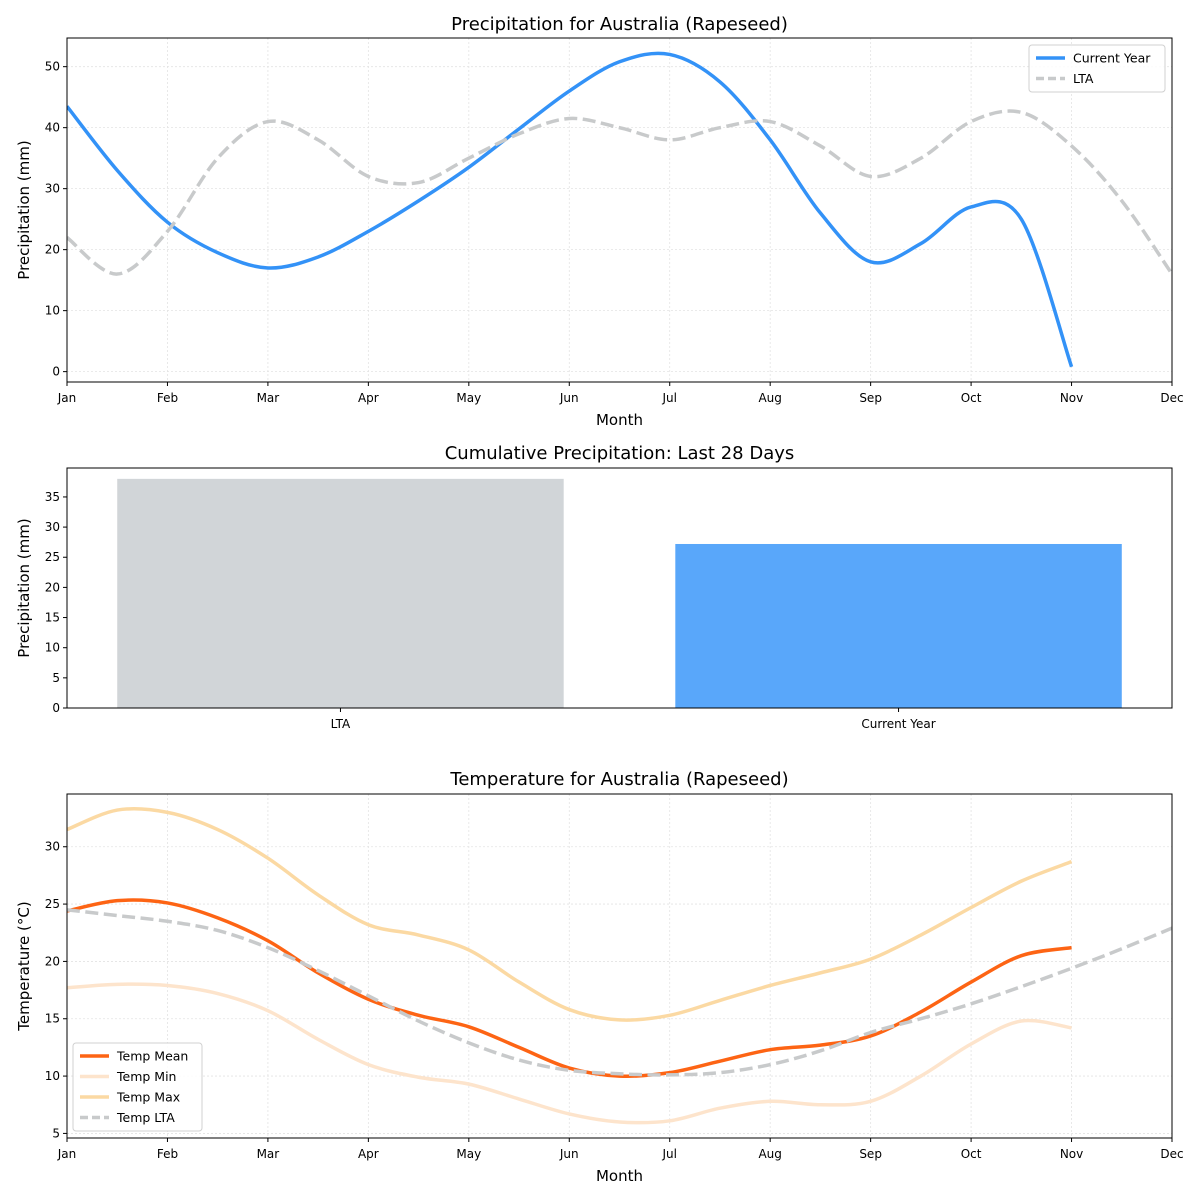 The width and height of the screenshot is (1200, 1200). What do you see at coordinates (1097, 68) in the screenshot?
I see `legend: Current Year LTA` at bounding box center [1097, 68].